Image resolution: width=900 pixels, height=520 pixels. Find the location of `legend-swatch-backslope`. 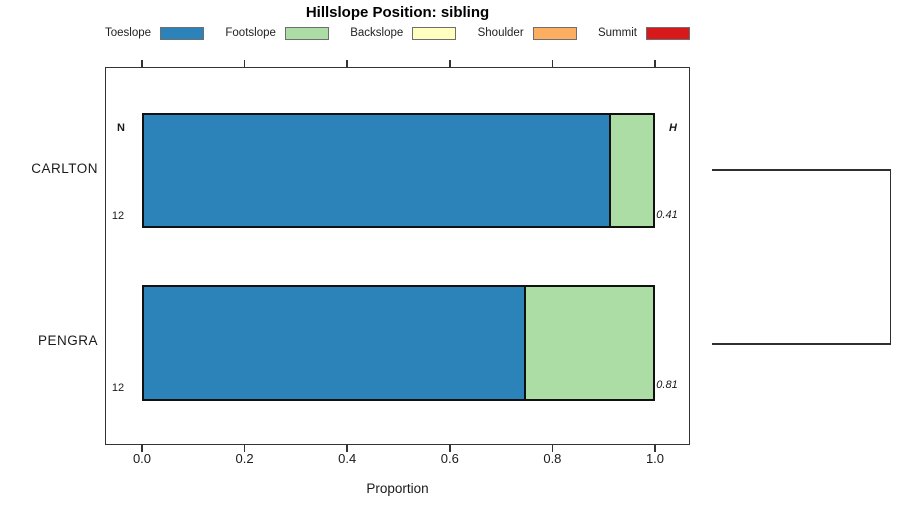

legend-swatch-backslope is located at coordinates (434, 33).